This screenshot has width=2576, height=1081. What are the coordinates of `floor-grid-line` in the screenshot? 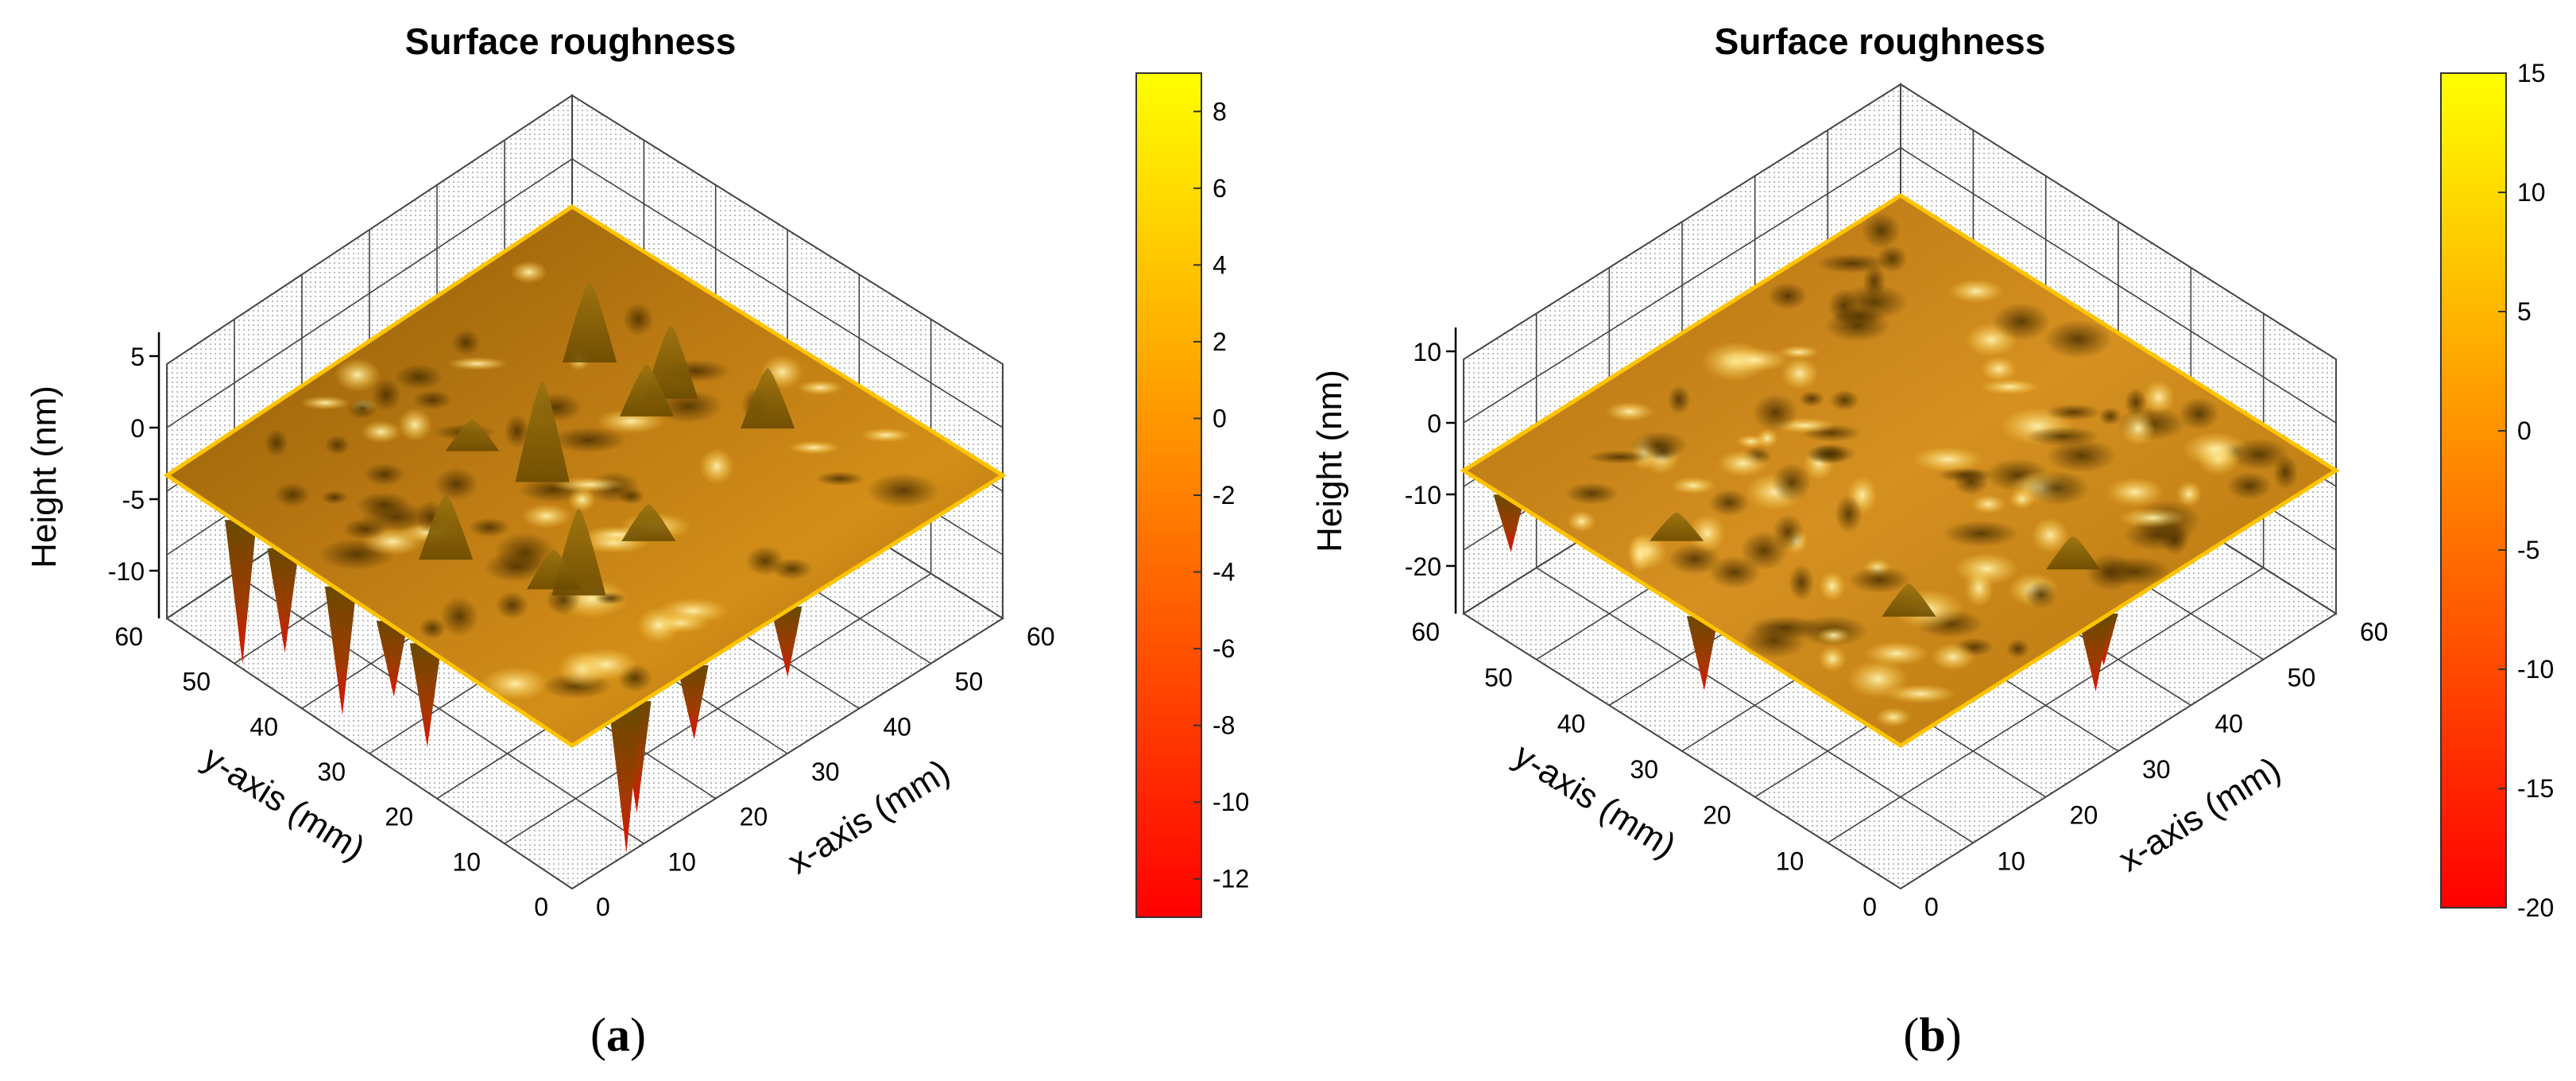 It's located at (2118, 751).